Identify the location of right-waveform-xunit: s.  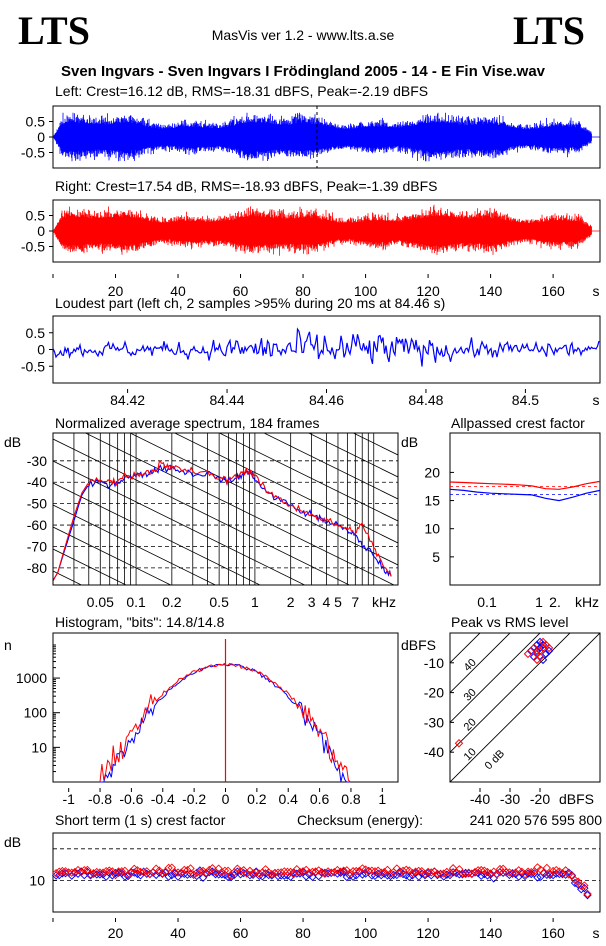
(596, 291).